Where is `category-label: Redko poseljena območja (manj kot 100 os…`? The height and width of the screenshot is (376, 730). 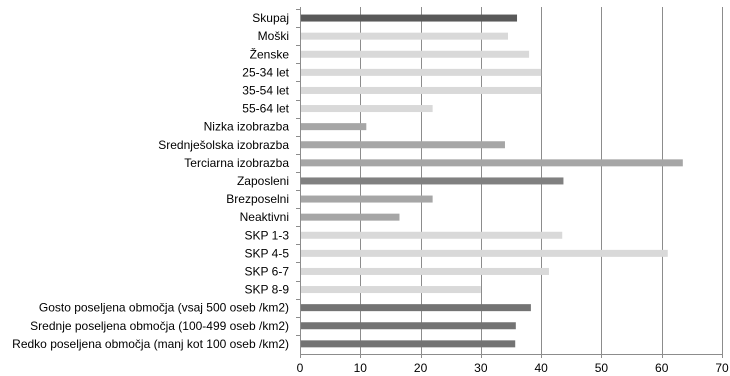 category-label: Redko poseljena območja (manj kot 100 os… is located at coordinates (150, 344).